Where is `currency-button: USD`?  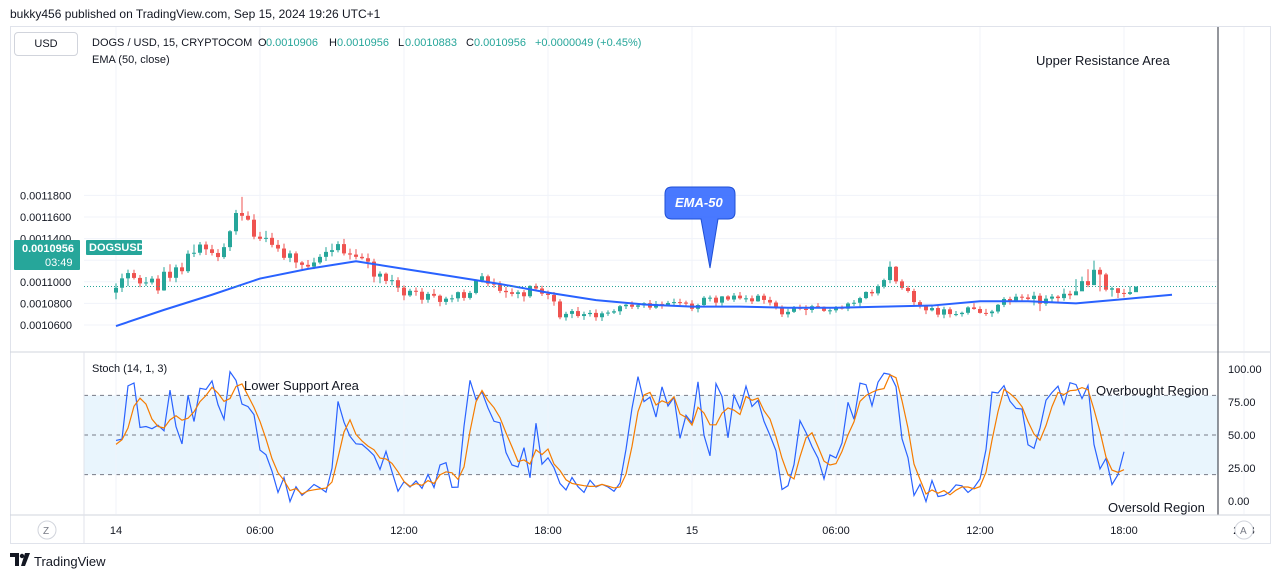
currency-button: USD is located at coordinates (46, 44).